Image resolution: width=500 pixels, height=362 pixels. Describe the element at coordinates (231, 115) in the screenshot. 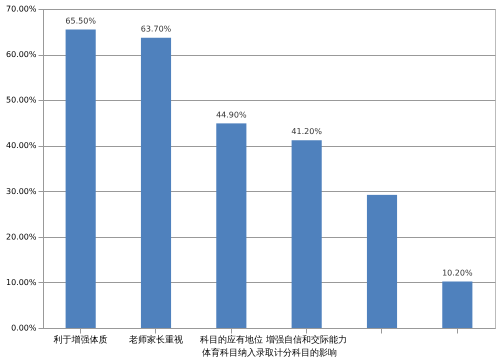

I see `data-label: 44.90%` at that location.